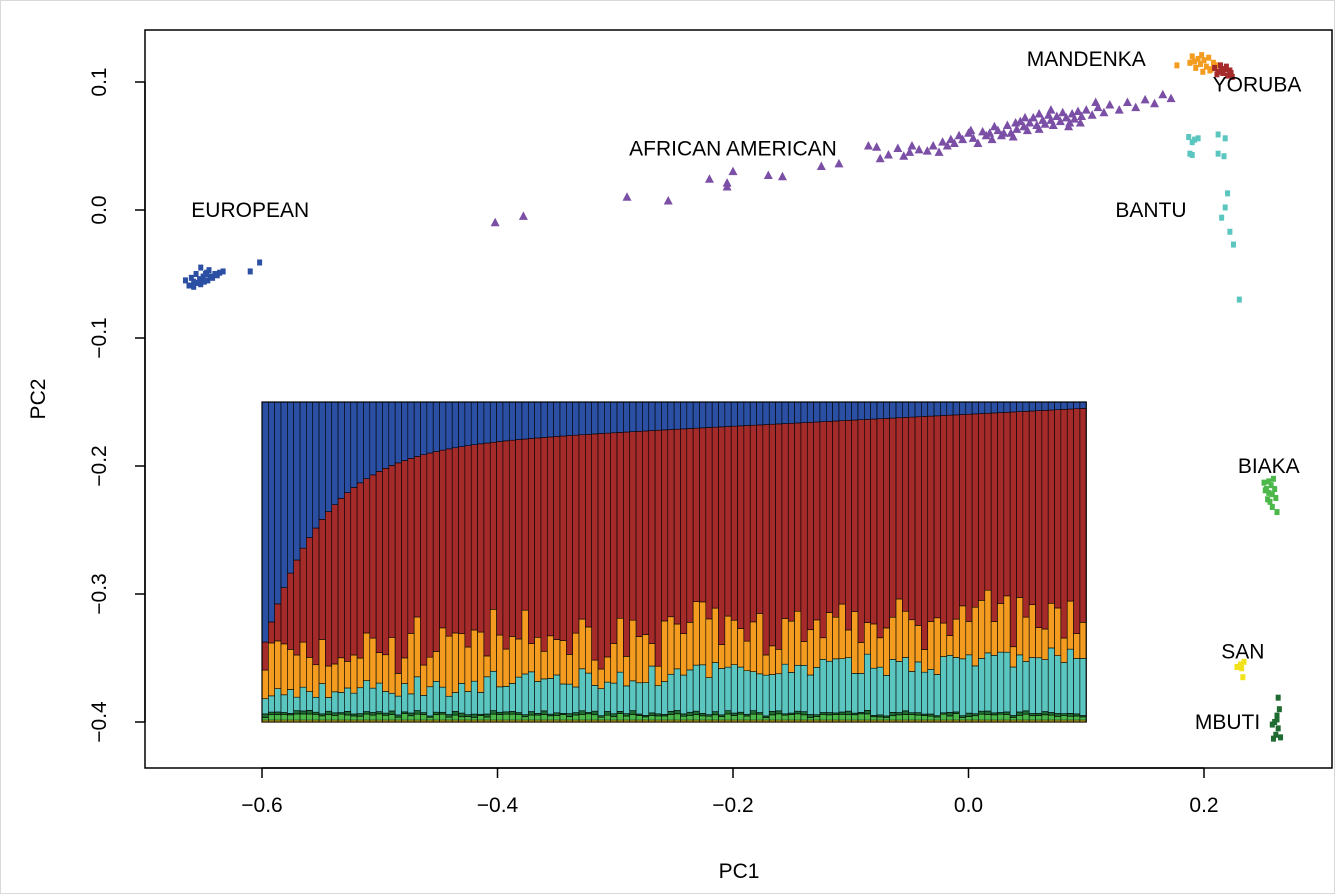 This screenshot has width=1336, height=896. What do you see at coordinates (968, 805) in the screenshot?
I see `x-tick-label: 0.0` at bounding box center [968, 805].